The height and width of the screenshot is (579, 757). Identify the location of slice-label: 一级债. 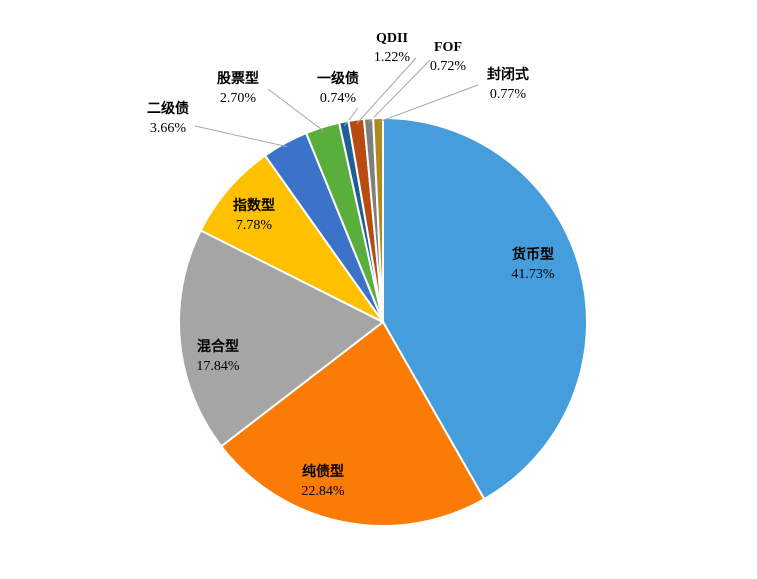
(338, 78).